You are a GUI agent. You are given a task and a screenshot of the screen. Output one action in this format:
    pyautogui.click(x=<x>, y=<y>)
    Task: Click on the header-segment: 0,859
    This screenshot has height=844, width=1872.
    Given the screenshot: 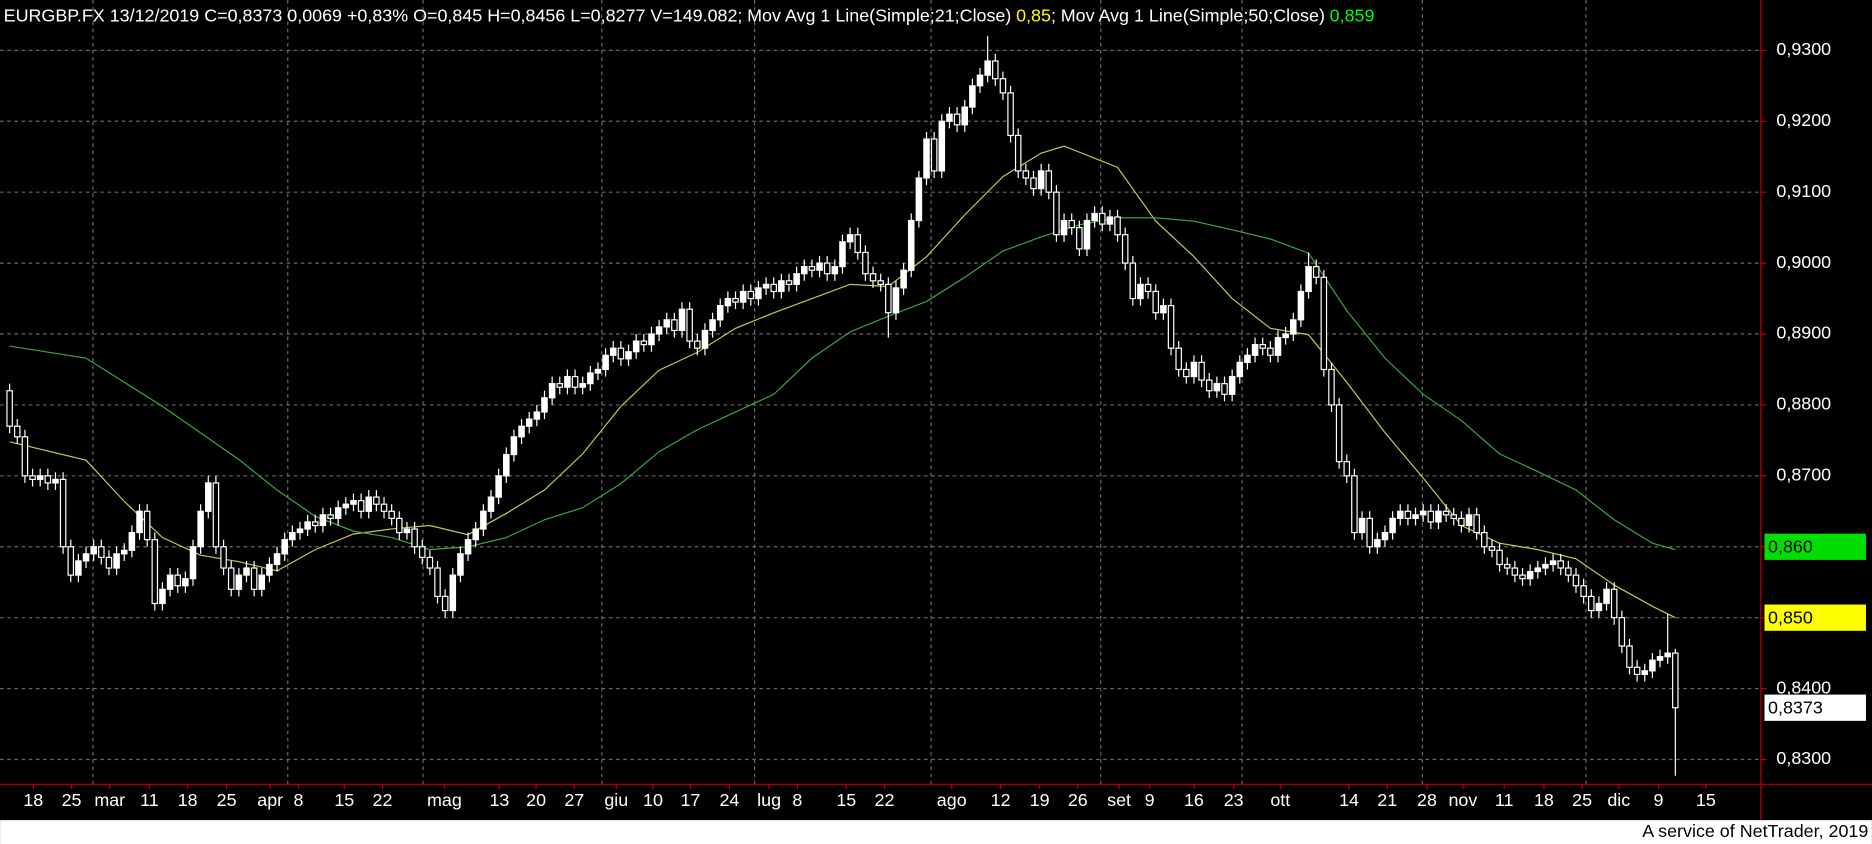 What is the action you would take?
    pyautogui.click(x=1352, y=15)
    